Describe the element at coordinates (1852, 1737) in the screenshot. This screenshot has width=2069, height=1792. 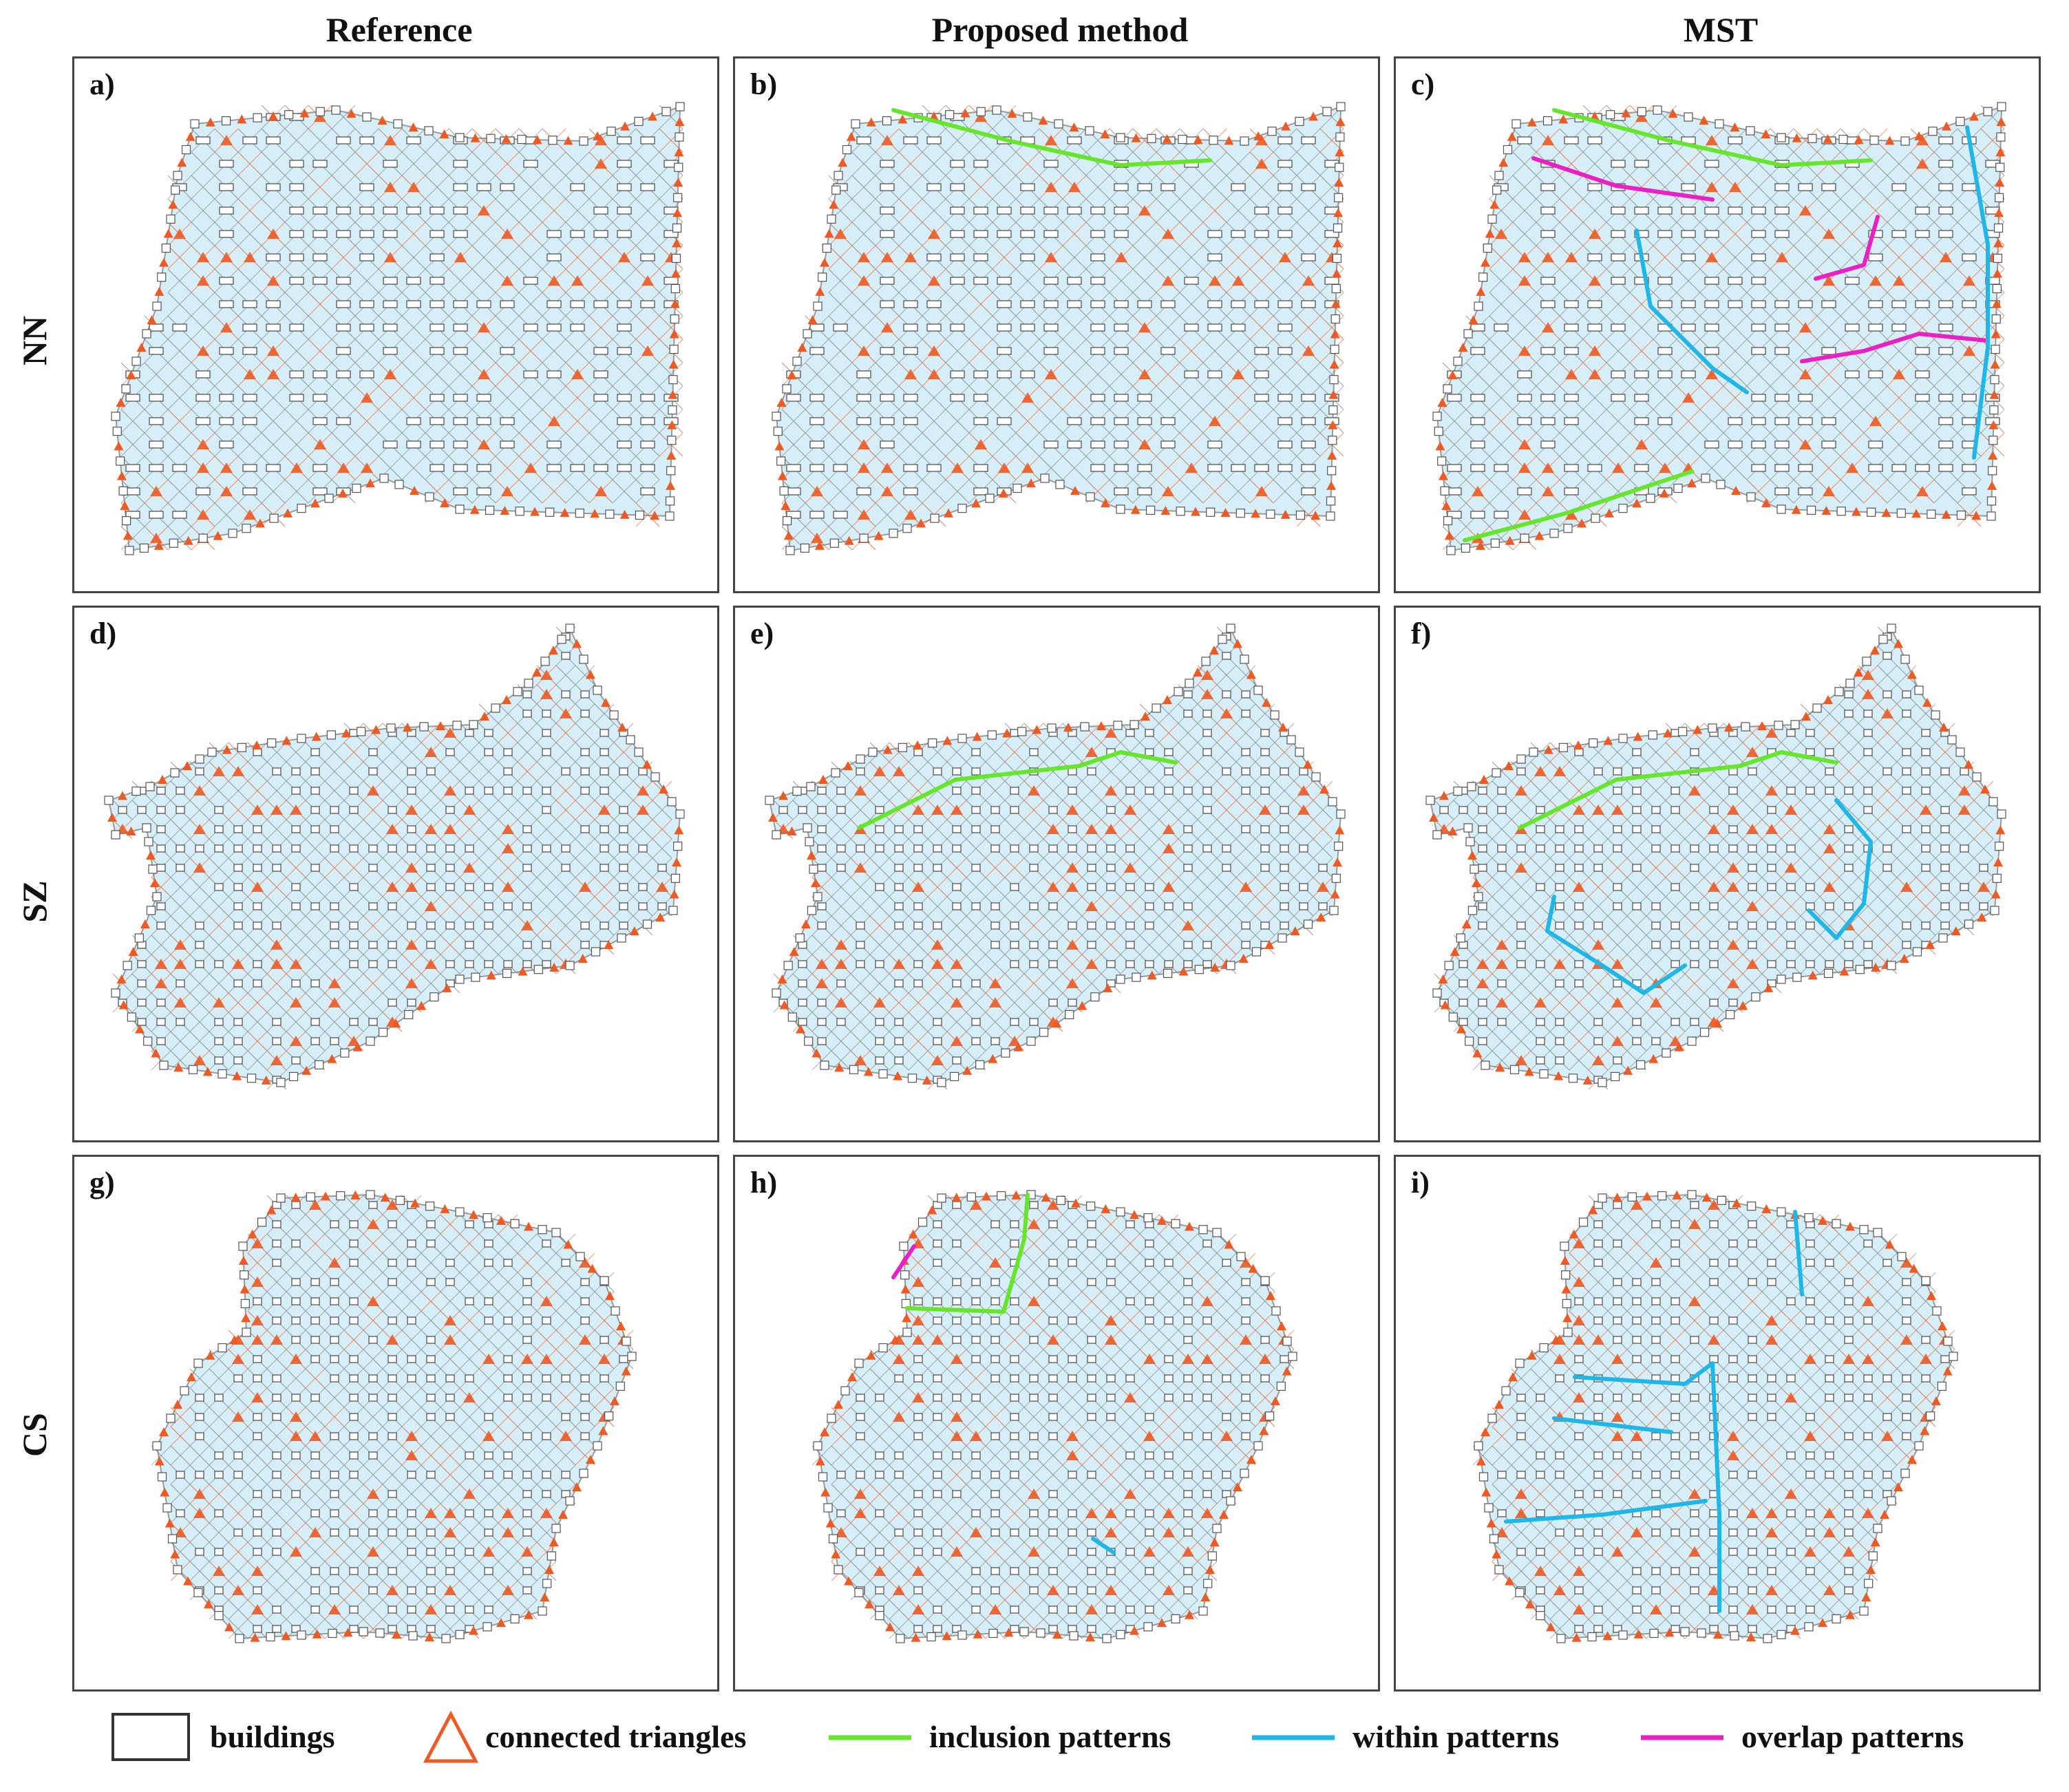
I see `legend-label-overlap-patterns: overlap patterns` at that location.